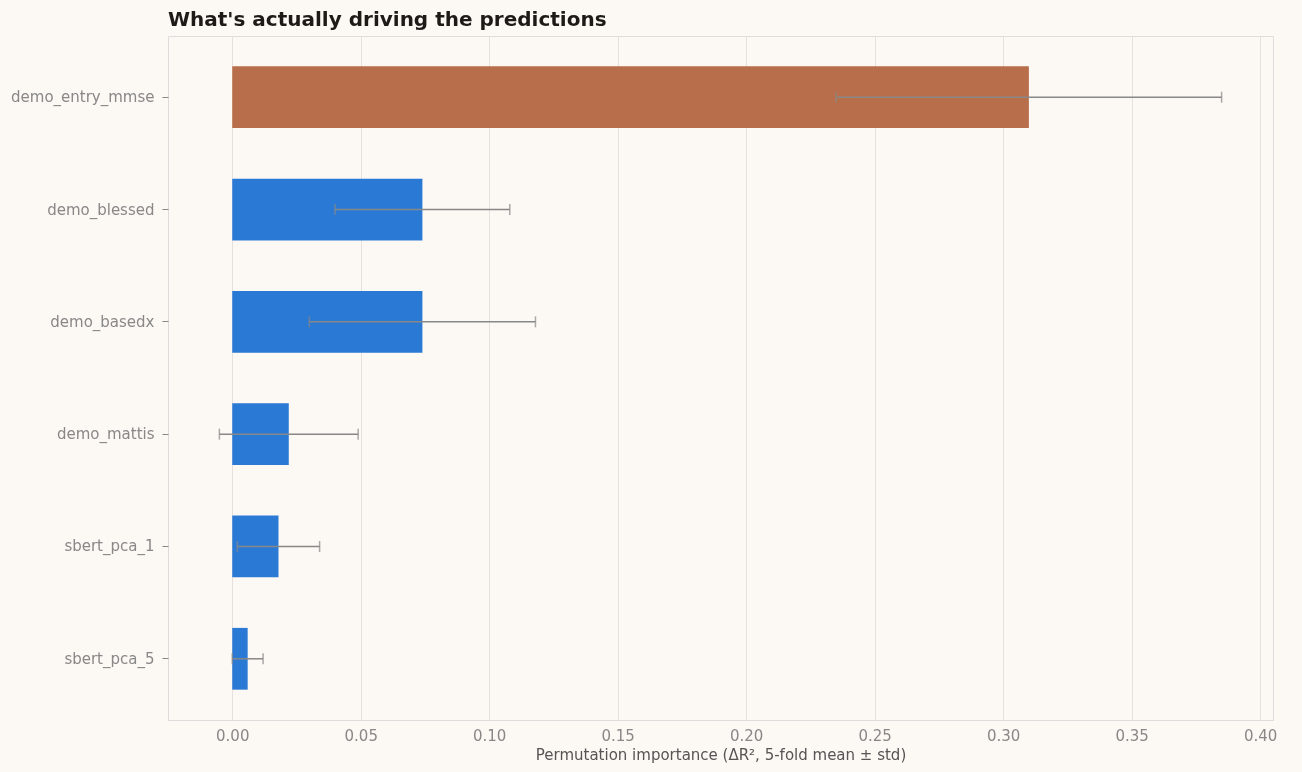 This screenshot has height=772, width=1302. What do you see at coordinates (109, 659) in the screenshot?
I see `y-tick-label: sbert_pca_5` at bounding box center [109, 659].